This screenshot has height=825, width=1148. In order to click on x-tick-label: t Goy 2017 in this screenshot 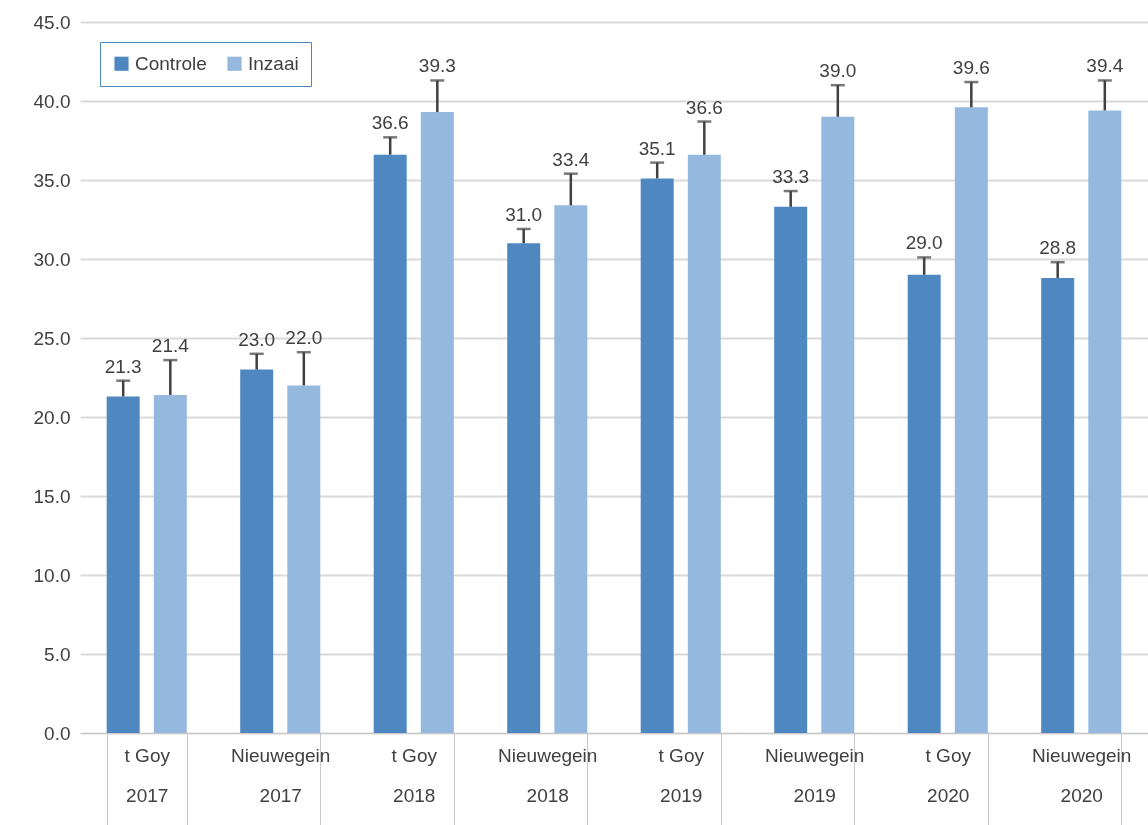, I will do `click(147, 775)`.